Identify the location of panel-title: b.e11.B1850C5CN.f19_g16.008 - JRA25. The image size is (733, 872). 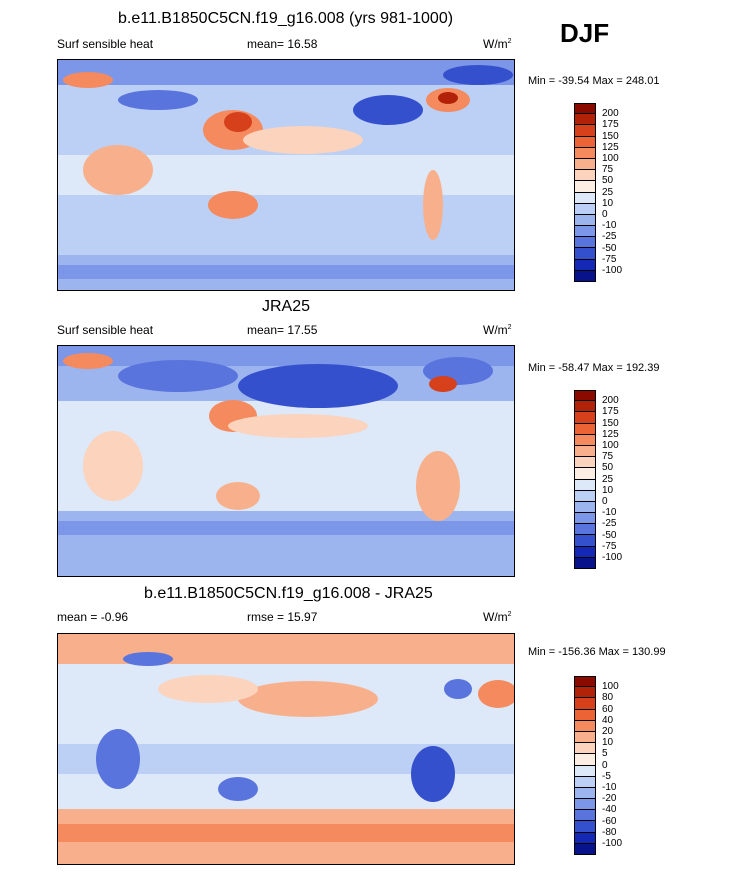
(288, 593).